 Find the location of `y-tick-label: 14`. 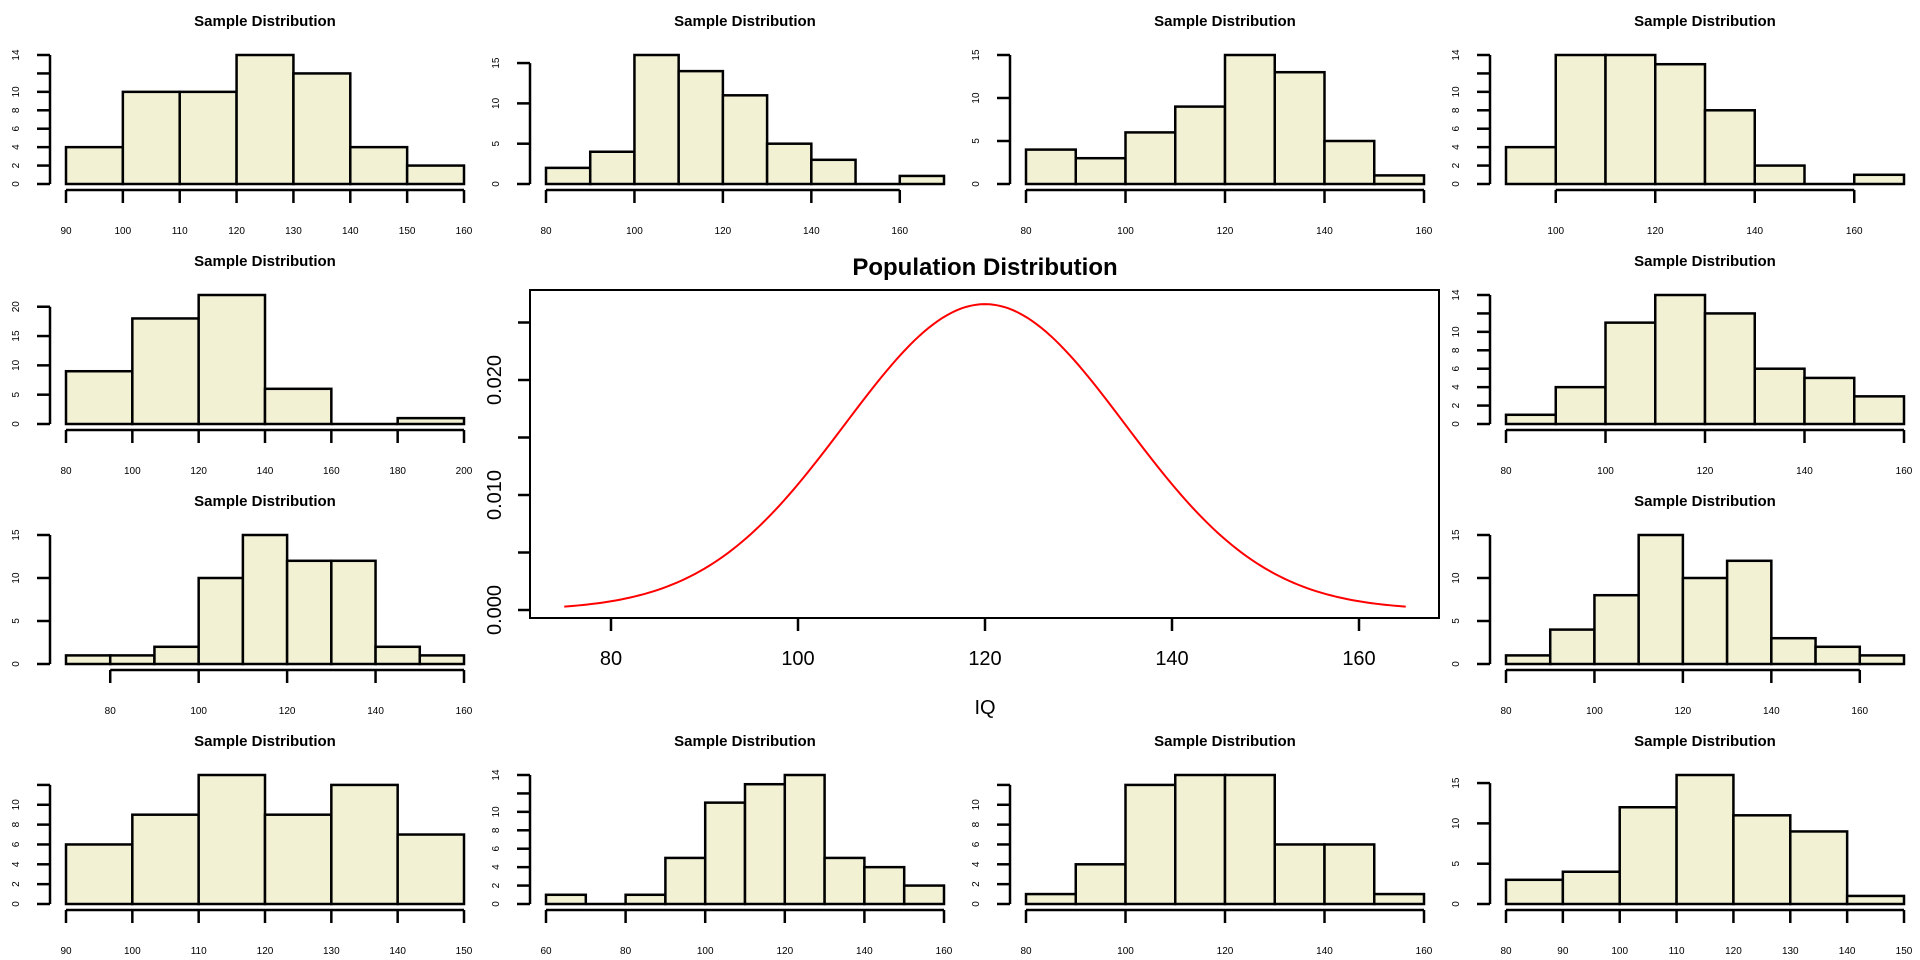

y-tick-label: 14 is located at coordinates (1456, 55).